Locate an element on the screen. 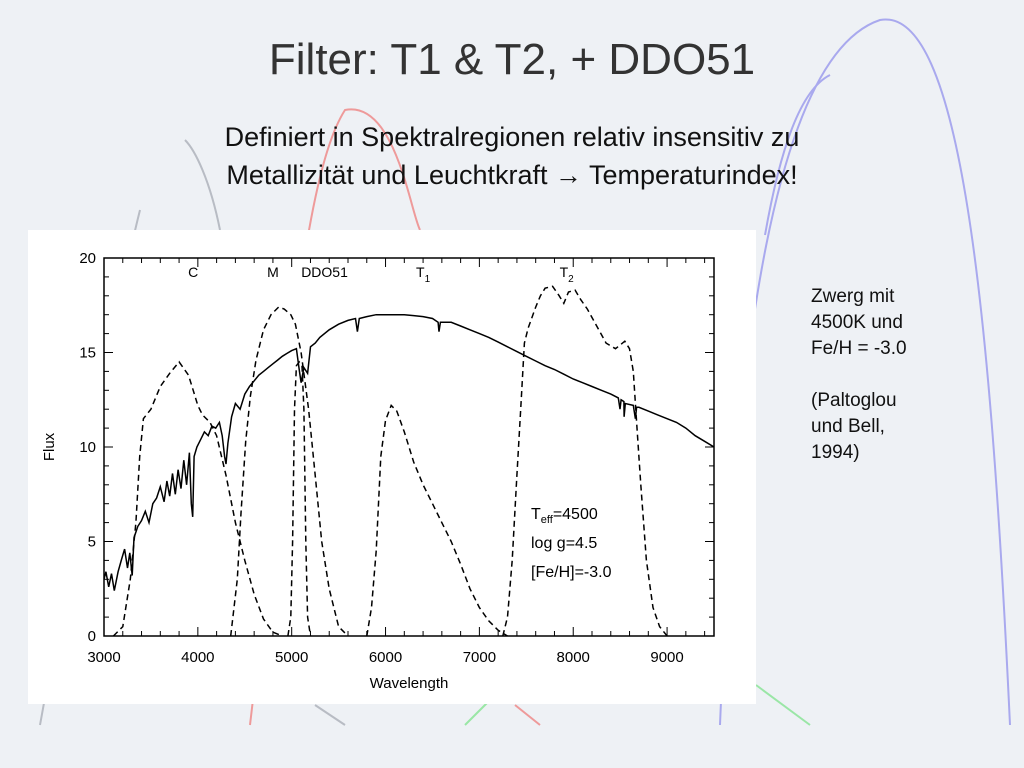 This screenshot has width=1024, height=768. y-tick-label: 15 is located at coordinates (87, 353).